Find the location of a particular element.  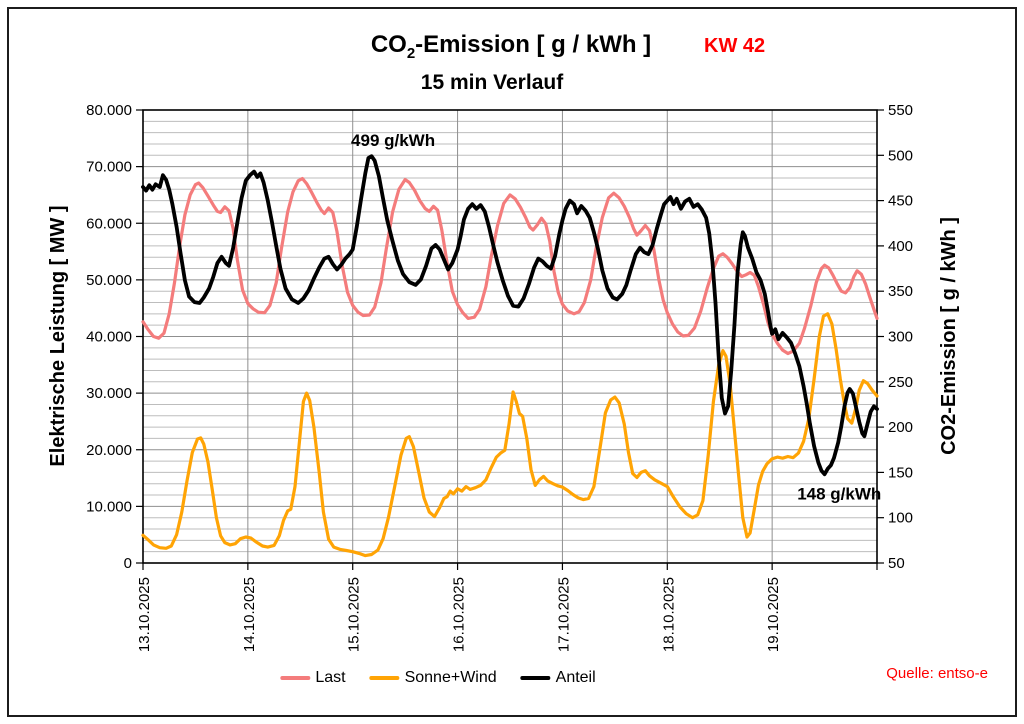

right-axis-tick-label: 350 is located at coordinates (900, 291).